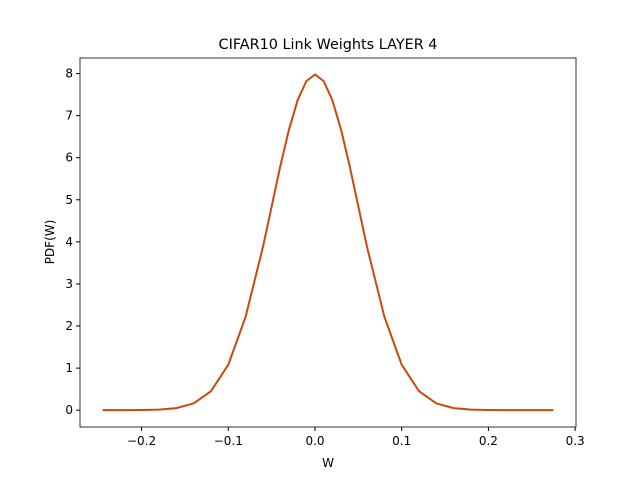 The width and height of the screenshot is (640, 480). Describe the element at coordinates (314, 441) in the screenshot. I see `x-tick-label: 0.0` at that location.